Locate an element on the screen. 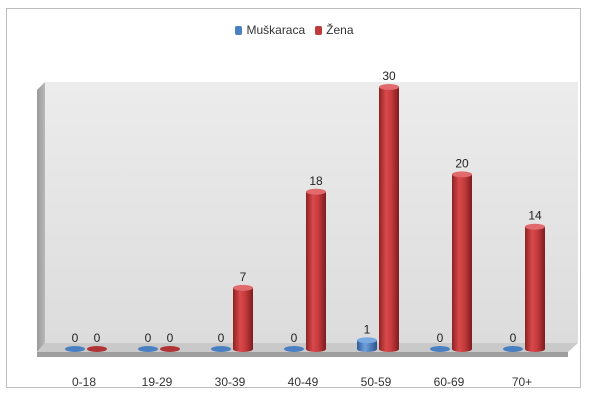  data-label: 14 is located at coordinates (535, 216).